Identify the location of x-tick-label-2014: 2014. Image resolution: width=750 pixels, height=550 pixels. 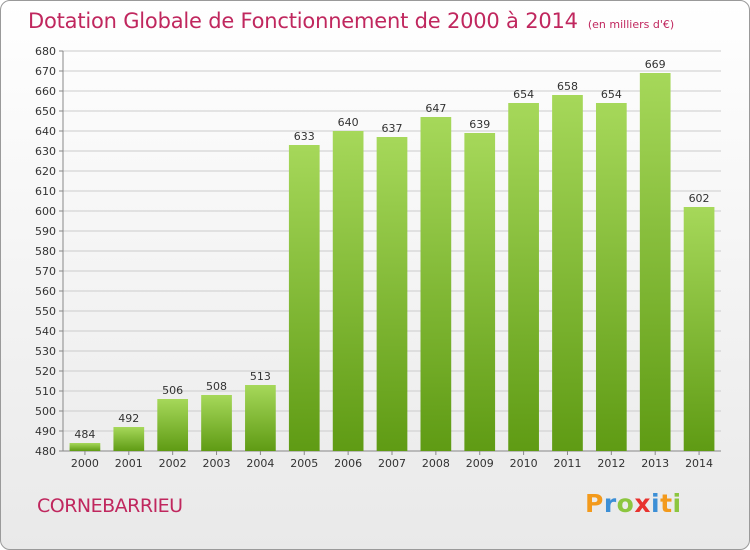
(699, 463).